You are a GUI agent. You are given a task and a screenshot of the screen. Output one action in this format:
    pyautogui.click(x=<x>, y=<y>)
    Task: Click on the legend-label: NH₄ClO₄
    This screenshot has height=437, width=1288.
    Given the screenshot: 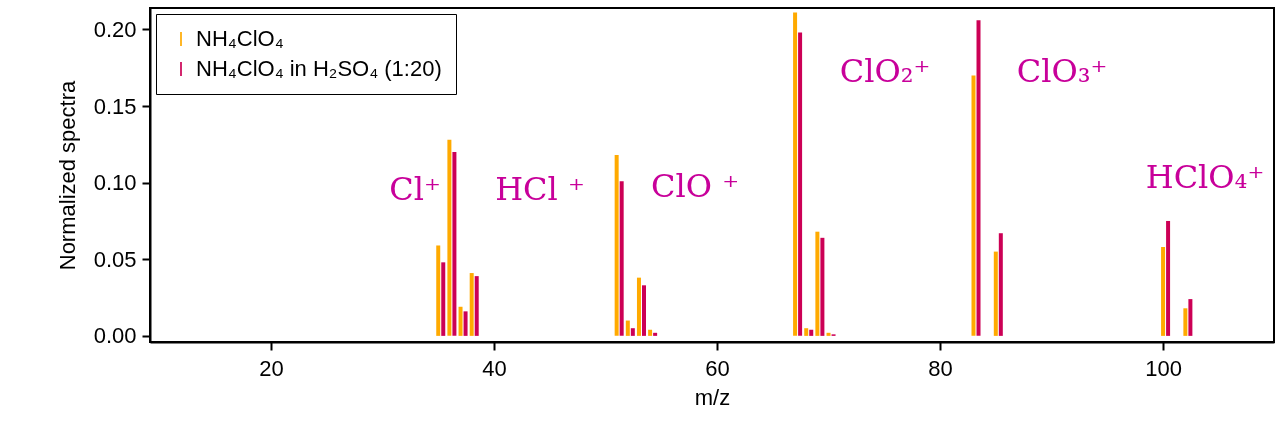 What is the action you would take?
    pyautogui.click(x=240, y=38)
    